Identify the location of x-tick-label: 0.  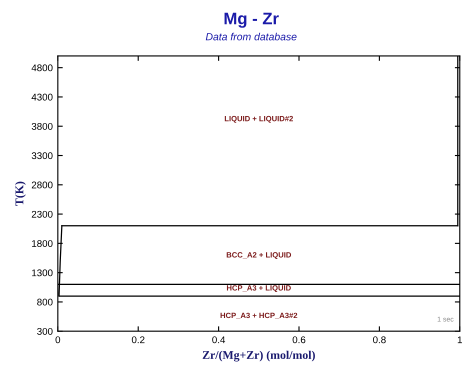
(58, 340).